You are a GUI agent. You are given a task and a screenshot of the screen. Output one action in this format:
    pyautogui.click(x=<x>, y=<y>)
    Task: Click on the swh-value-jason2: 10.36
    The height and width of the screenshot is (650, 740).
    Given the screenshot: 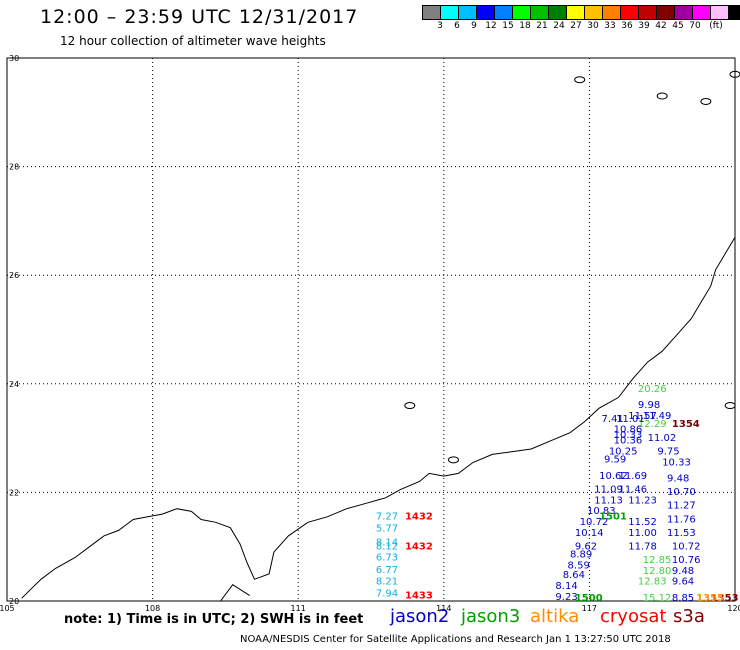 What is the action you would take?
    pyautogui.click(x=628, y=441)
    